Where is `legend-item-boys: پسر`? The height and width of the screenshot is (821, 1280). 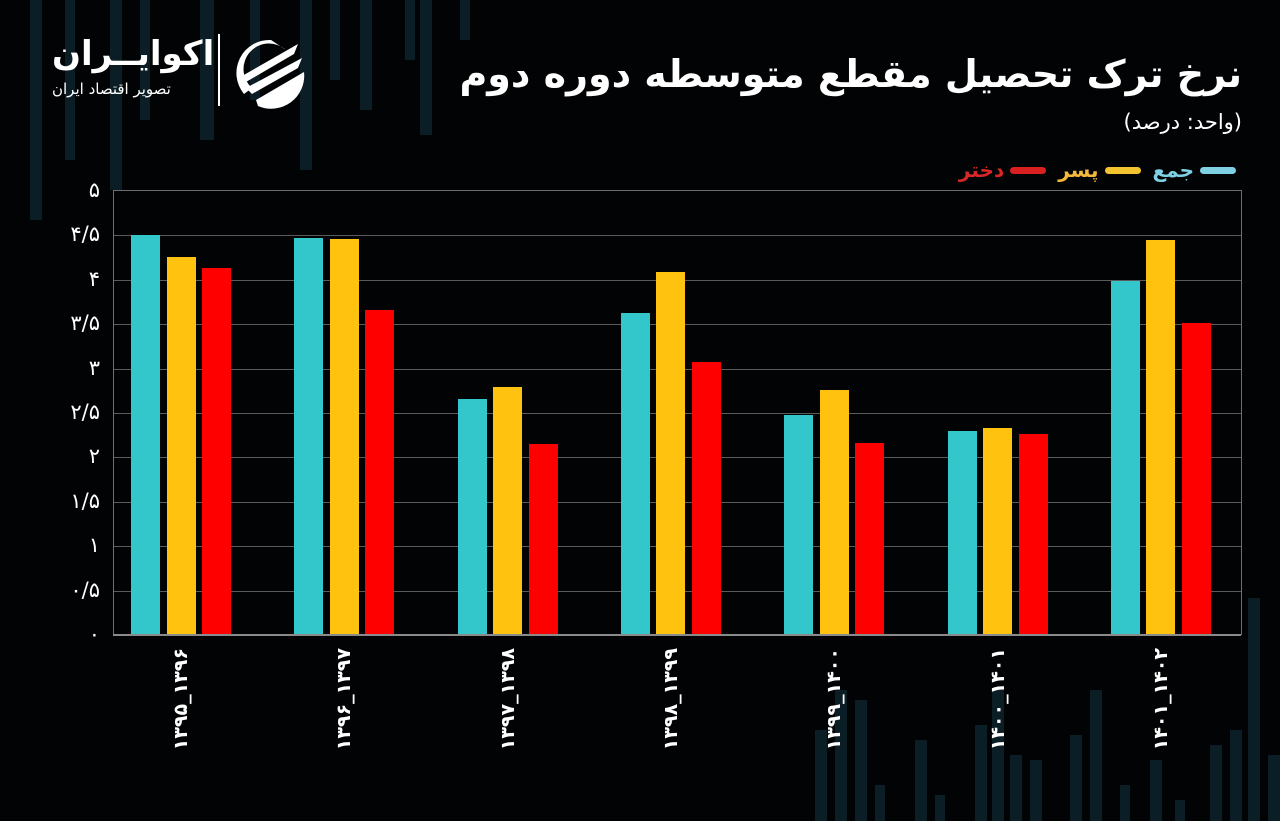
legend-item-boys: پسر is located at coordinates (1099, 170).